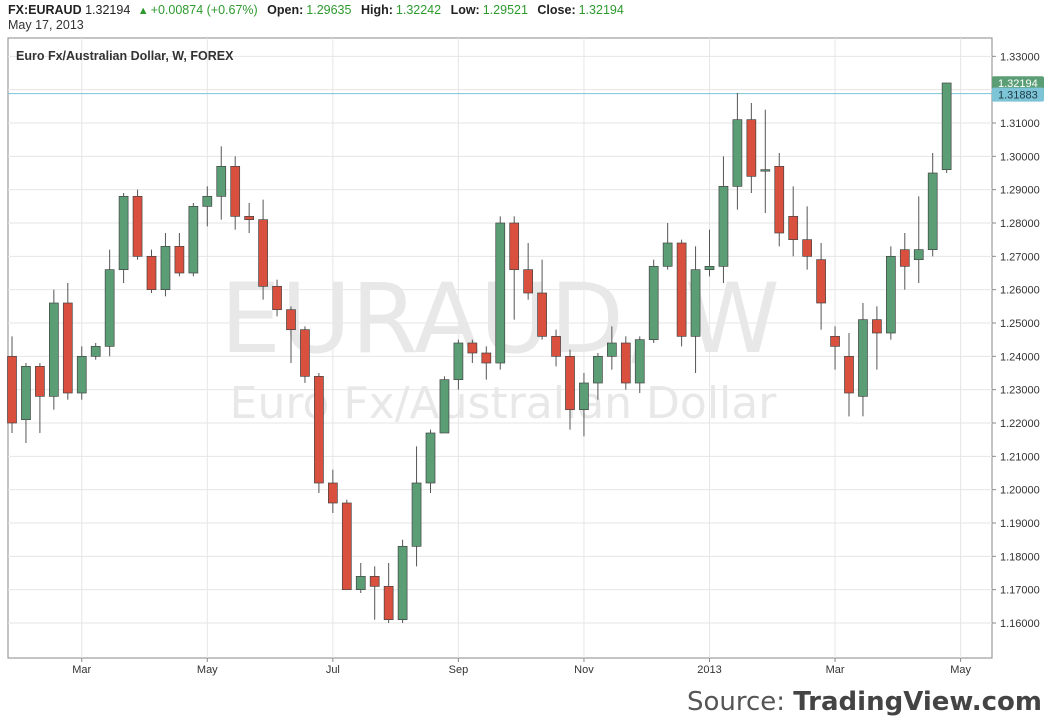 The height and width of the screenshot is (727, 1056). I want to click on y-tick-label: 1.17000, so click(1020, 591).